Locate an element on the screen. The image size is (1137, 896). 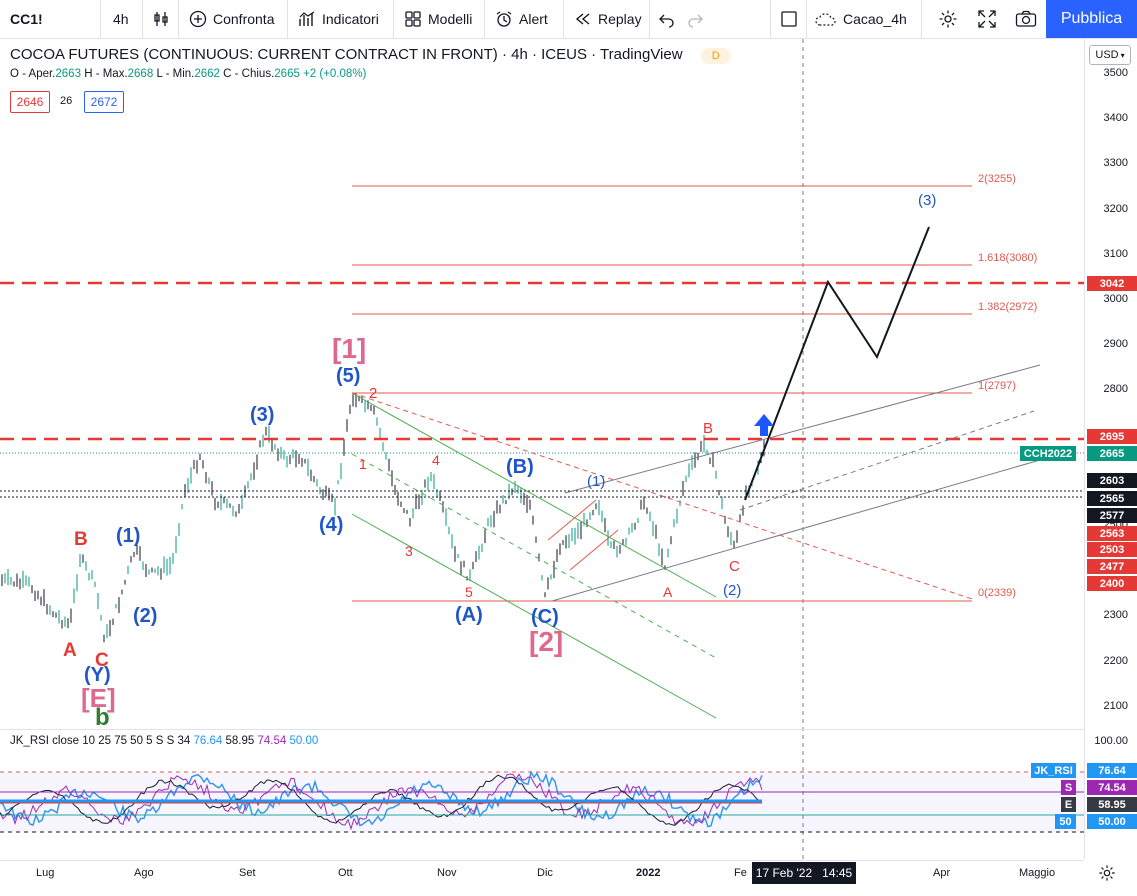
rsi-line is located at coordinates (381, 802).